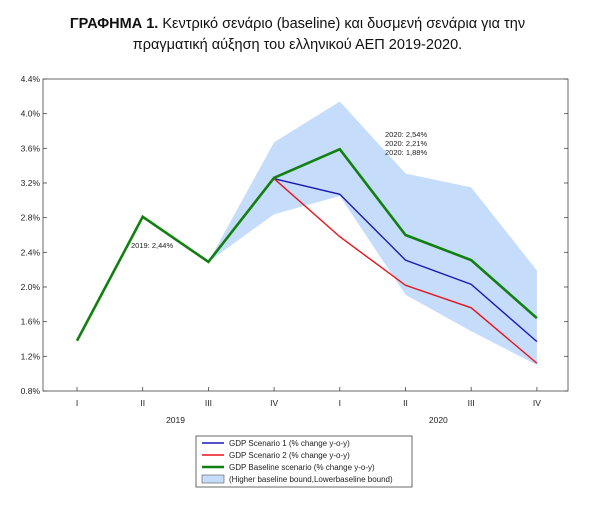  Describe the element at coordinates (114, 24) in the screenshot. I see `chart-title-bold: ΓΡΑΦΗΜΑ 1.` at that location.